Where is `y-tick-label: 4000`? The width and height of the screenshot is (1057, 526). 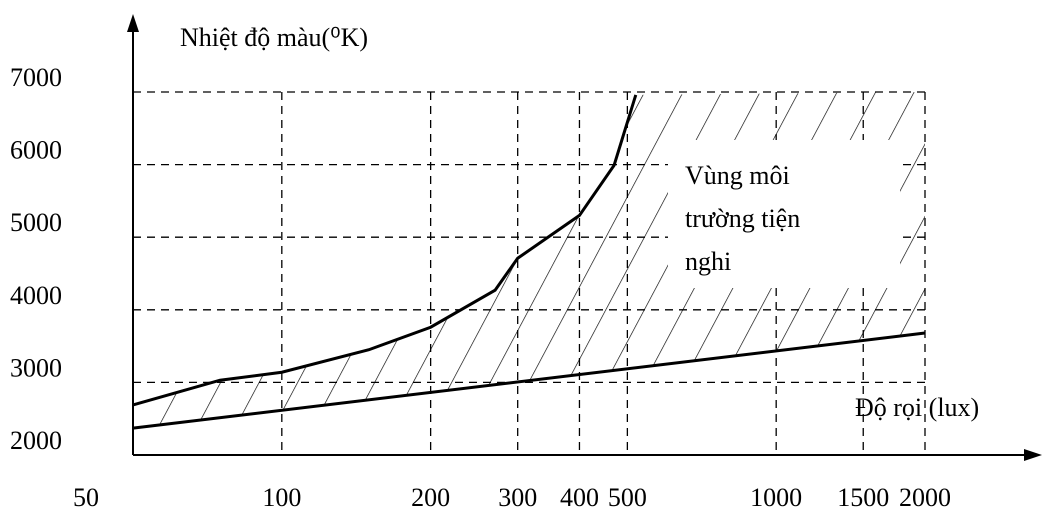 y-tick-label: 4000 is located at coordinates (36, 295).